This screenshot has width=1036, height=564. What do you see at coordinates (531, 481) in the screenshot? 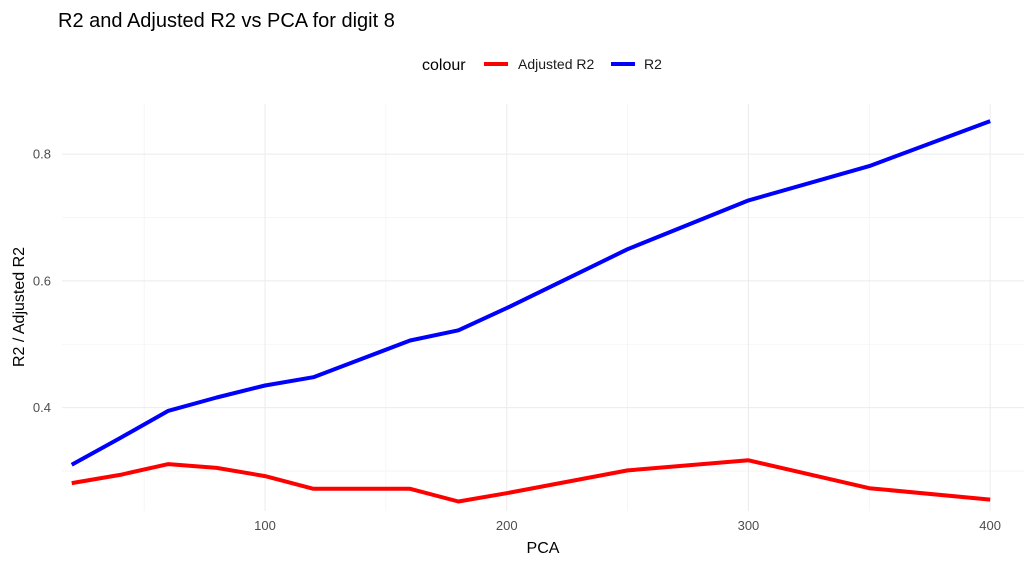
I see `series-line-adjusted-r2` at bounding box center [531, 481].